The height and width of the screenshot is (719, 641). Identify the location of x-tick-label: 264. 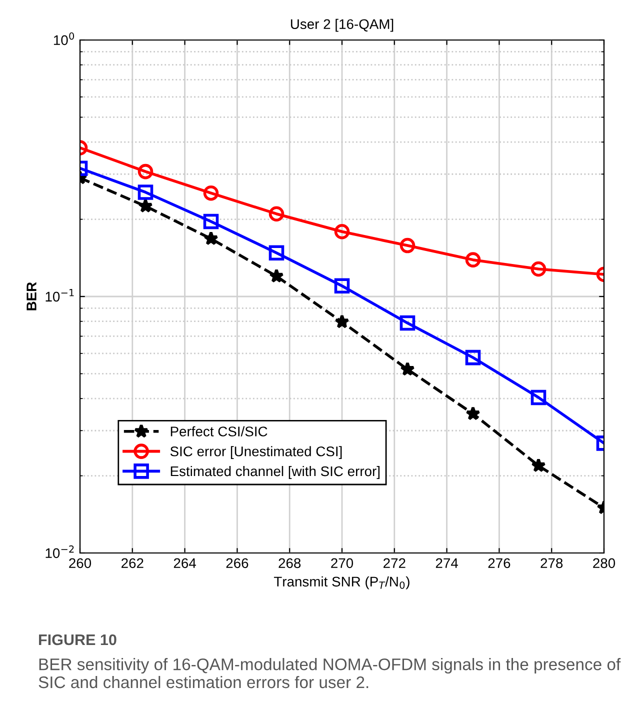
(185, 563).